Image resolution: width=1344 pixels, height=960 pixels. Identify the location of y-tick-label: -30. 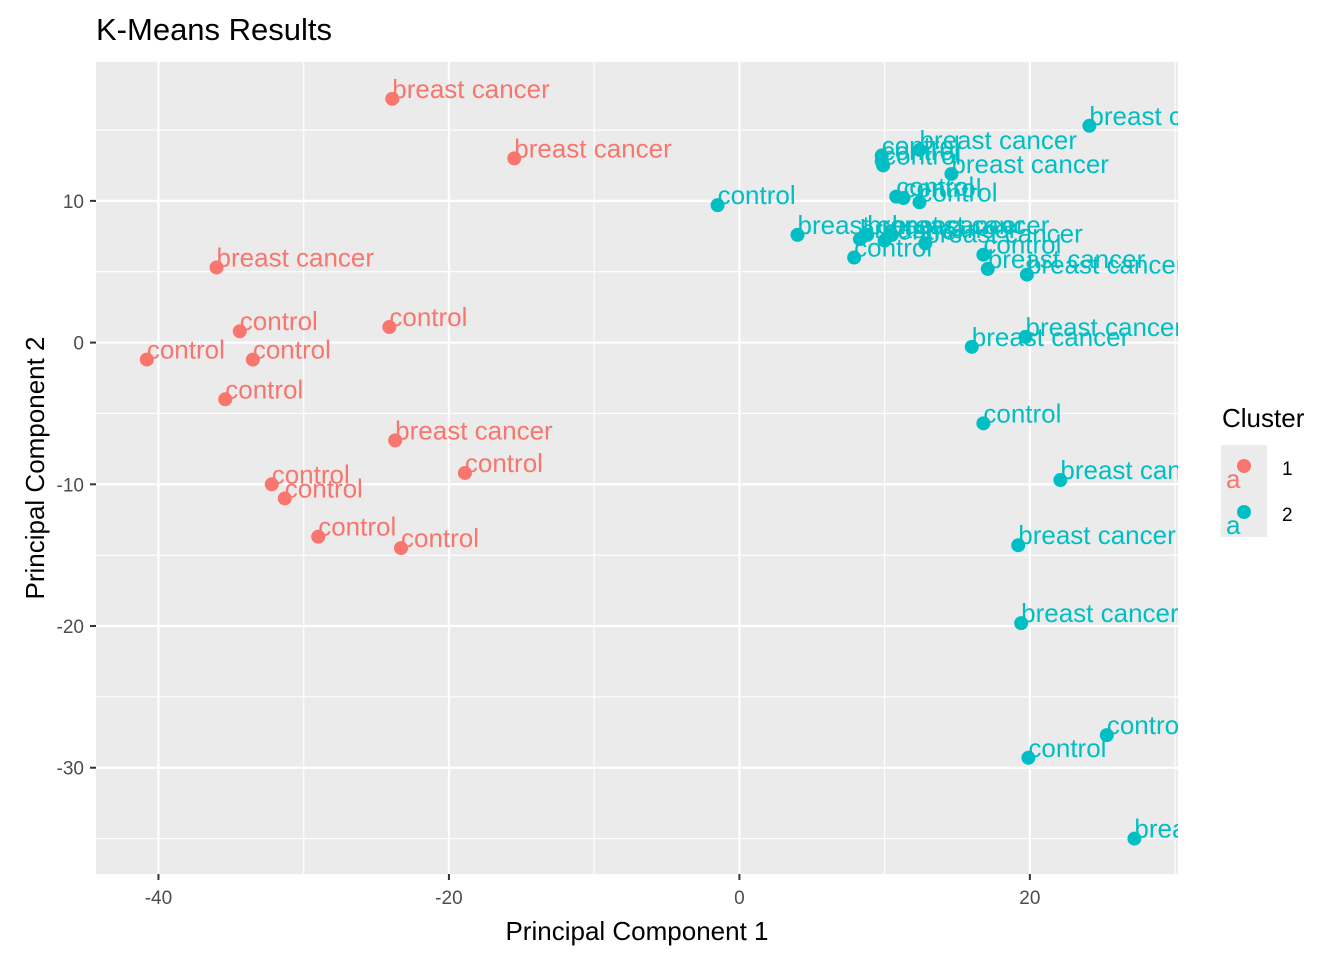
(70, 769).